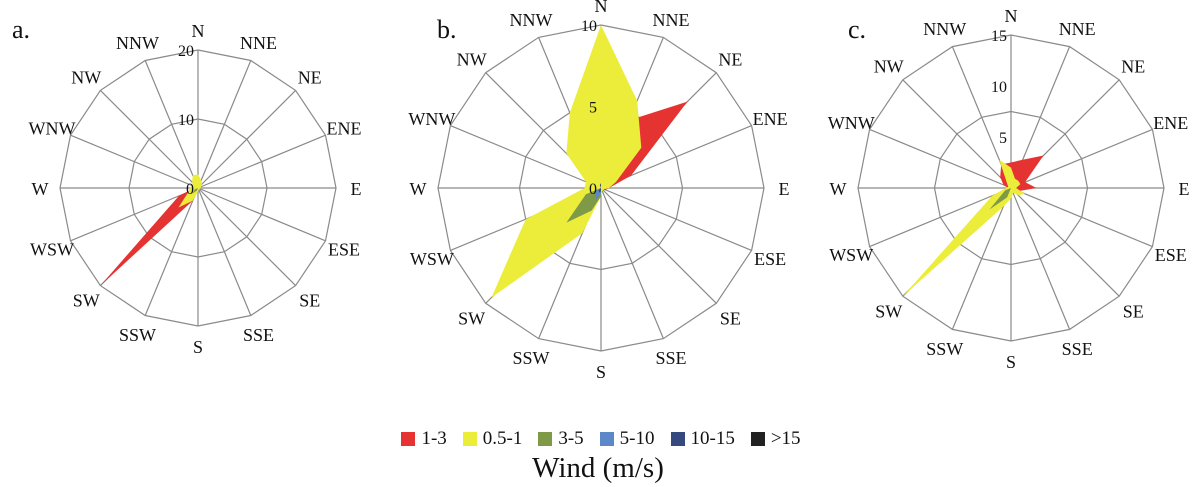 The height and width of the screenshot is (487, 1196). Describe the element at coordinates (598, 468) in the screenshot. I see `legend-title: Wind (m/s)` at that location.